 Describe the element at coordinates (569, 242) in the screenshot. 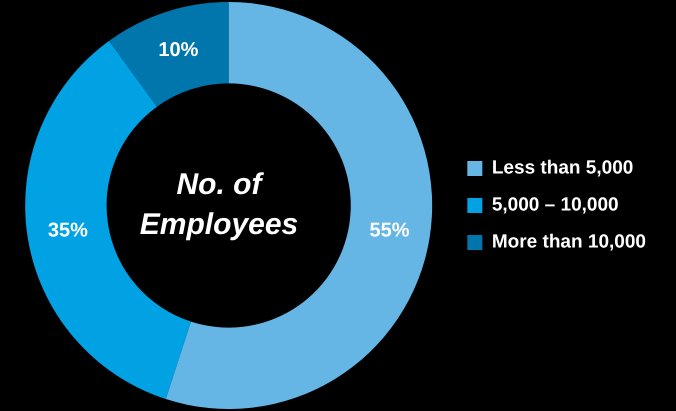

I see `legend-label: More than 10,000` at that location.